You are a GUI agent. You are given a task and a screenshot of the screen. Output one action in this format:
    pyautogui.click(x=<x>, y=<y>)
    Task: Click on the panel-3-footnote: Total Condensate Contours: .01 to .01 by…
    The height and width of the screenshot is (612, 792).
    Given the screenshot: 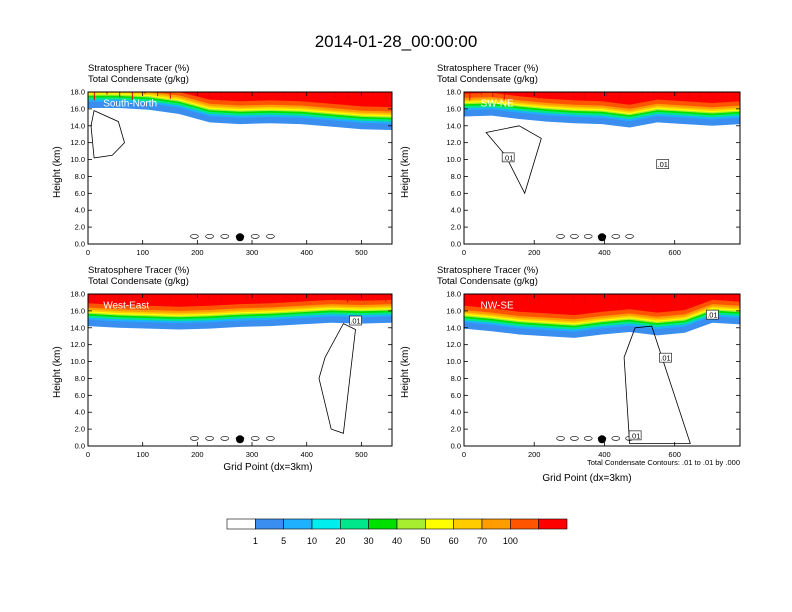 What is the action you would take?
    pyautogui.click(x=663, y=462)
    